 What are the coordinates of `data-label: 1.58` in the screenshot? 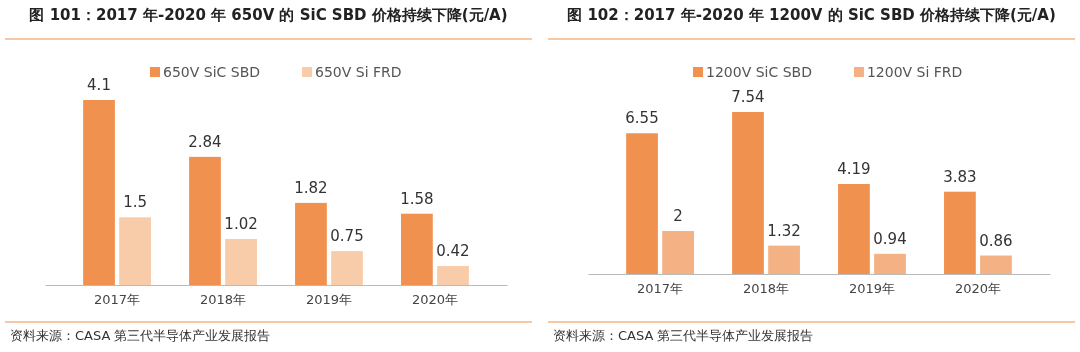 It's located at (417, 198).